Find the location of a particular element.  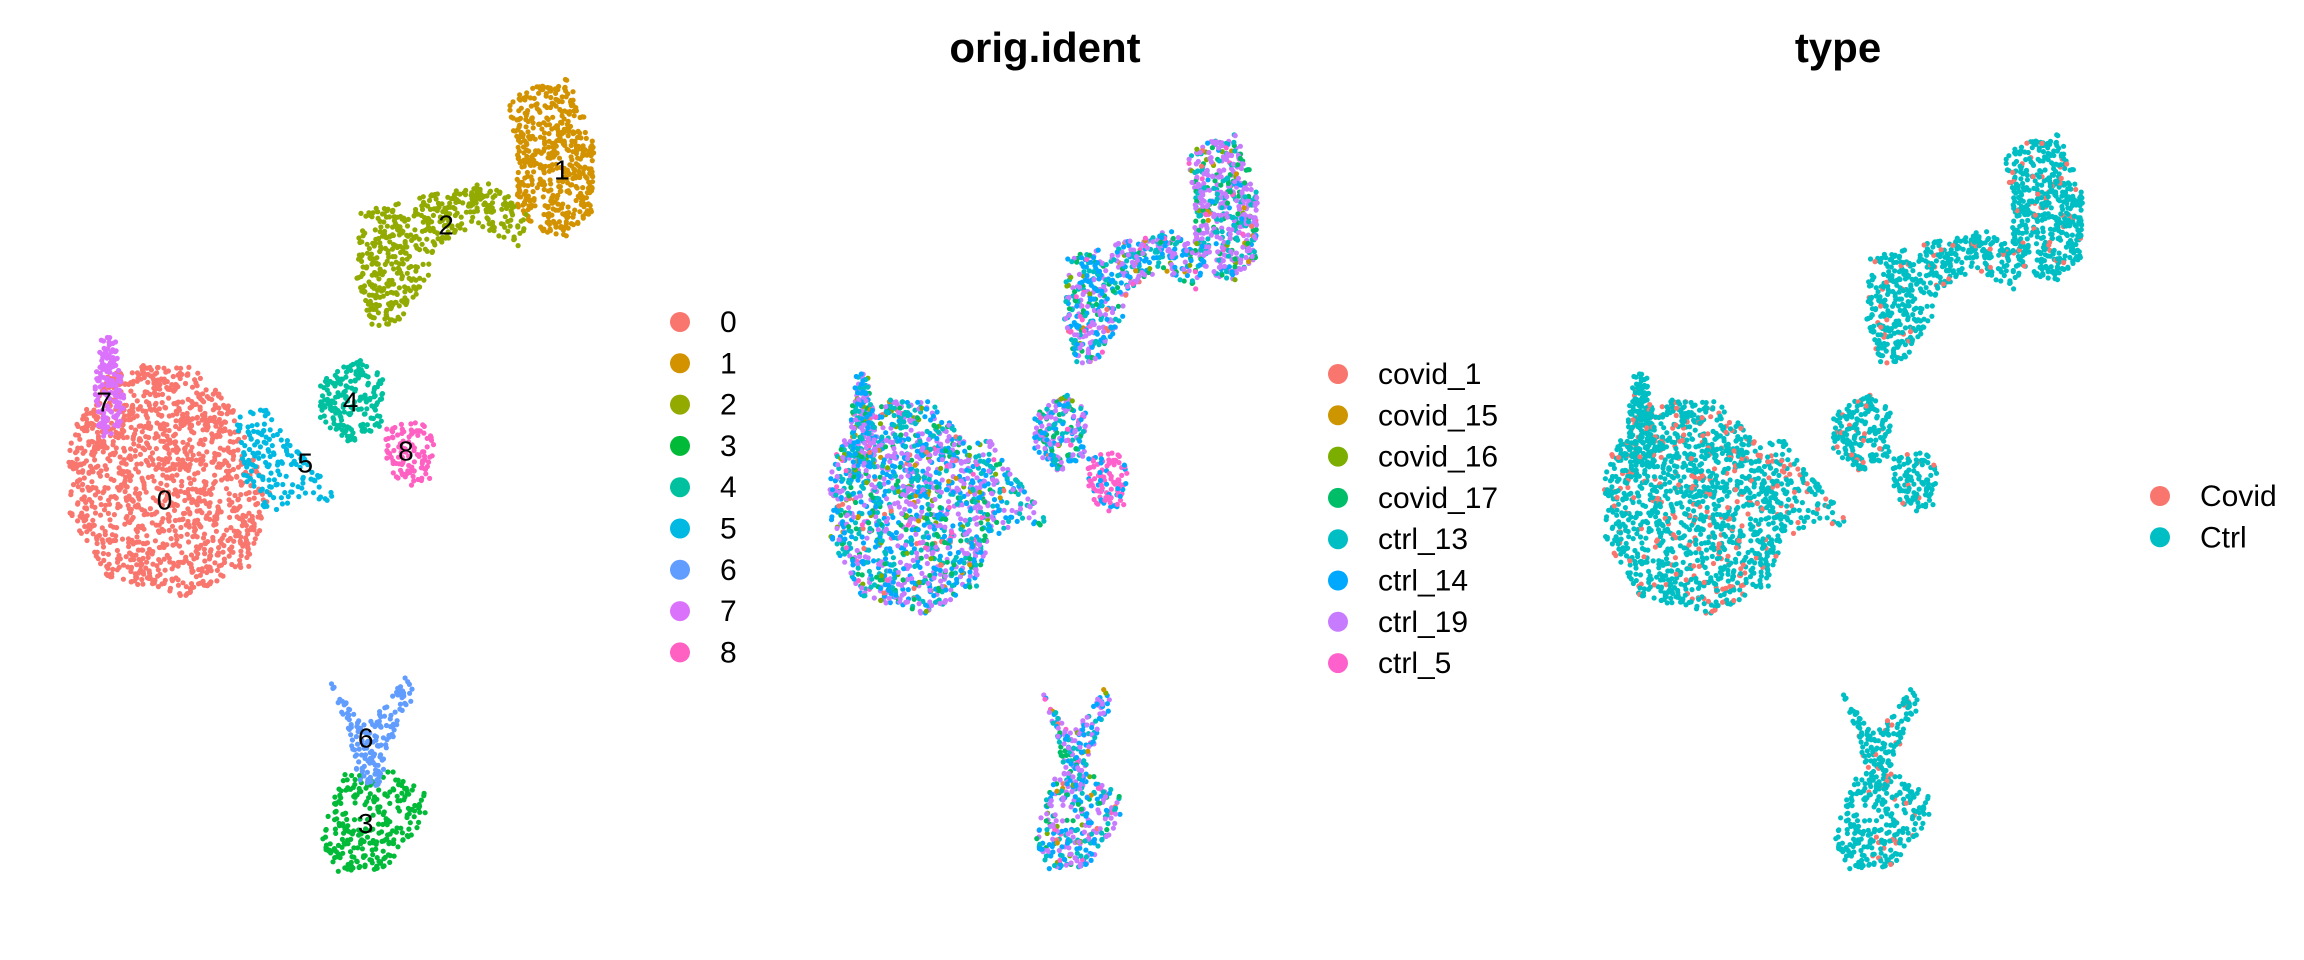

cluster-label-1: 1 is located at coordinates (562, 170).